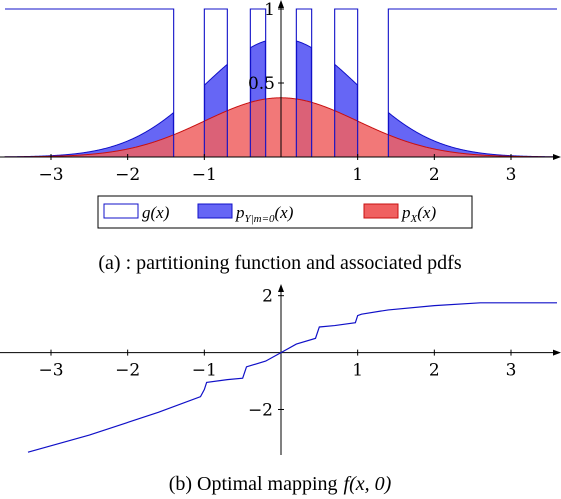  What do you see at coordinates (434, 371) in the screenshot?
I see `bottom-x-tick-label: 2` at bounding box center [434, 371].